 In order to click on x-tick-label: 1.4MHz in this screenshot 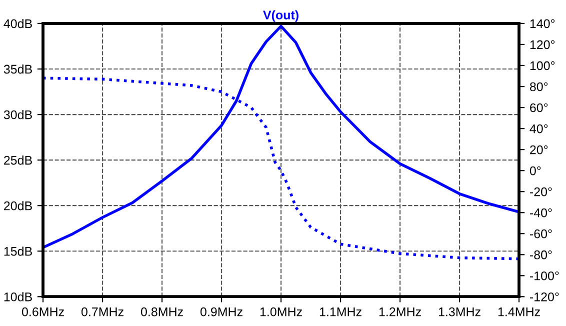, I will do `click(519, 312)`.